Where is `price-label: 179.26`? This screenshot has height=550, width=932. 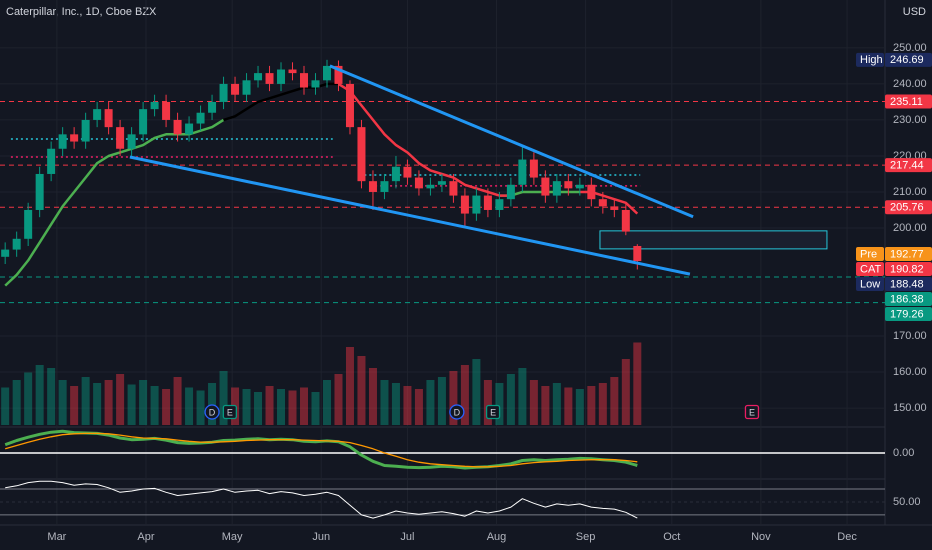
price-label: 179.26 is located at coordinates (907, 314).